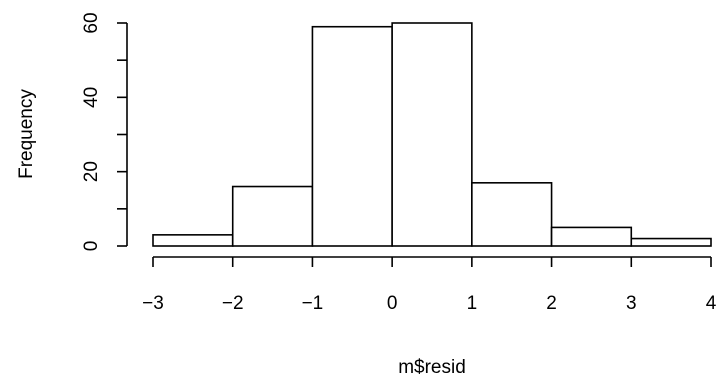 The width and height of the screenshot is (721, 381). Describe the element at coordinates (392, 303) in the screenshot. I see `x-tick-label: 0` at that location.